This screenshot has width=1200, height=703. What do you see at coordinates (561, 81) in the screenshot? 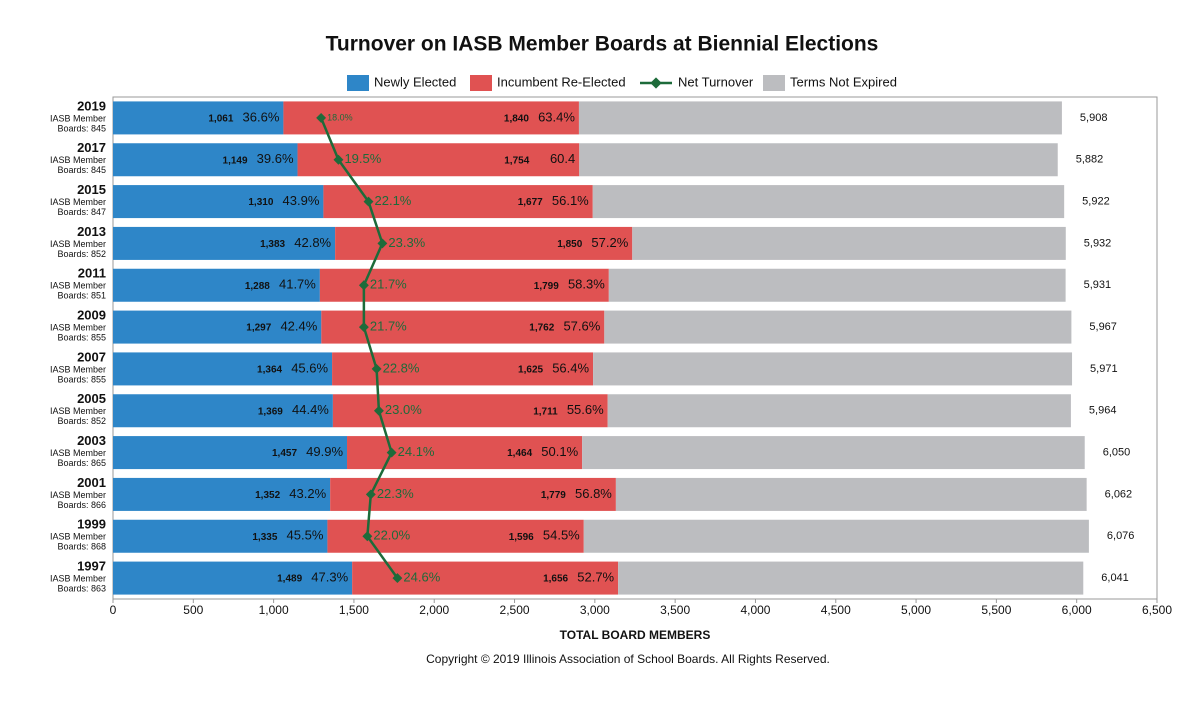
I see `legend-label: Incumbent Re-Elected` at bounding box center [561, 81].